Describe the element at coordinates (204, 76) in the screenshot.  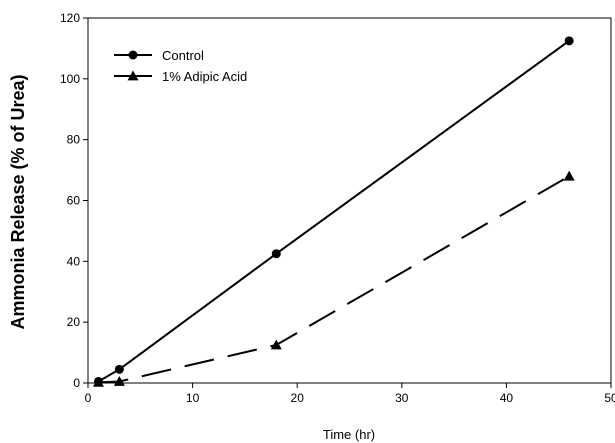
I see `legend-label: 1% Adipic Acid` at that location.